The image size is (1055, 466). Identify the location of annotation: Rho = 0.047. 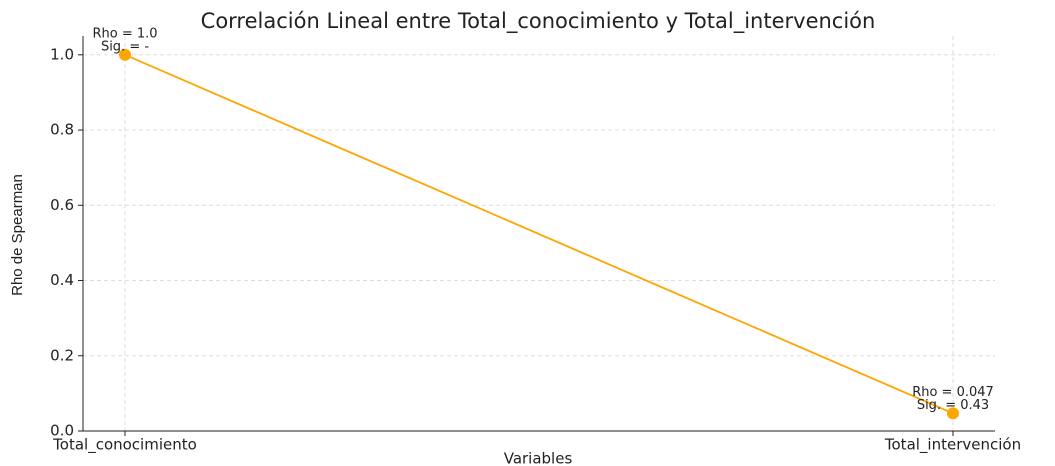
(953, 392).